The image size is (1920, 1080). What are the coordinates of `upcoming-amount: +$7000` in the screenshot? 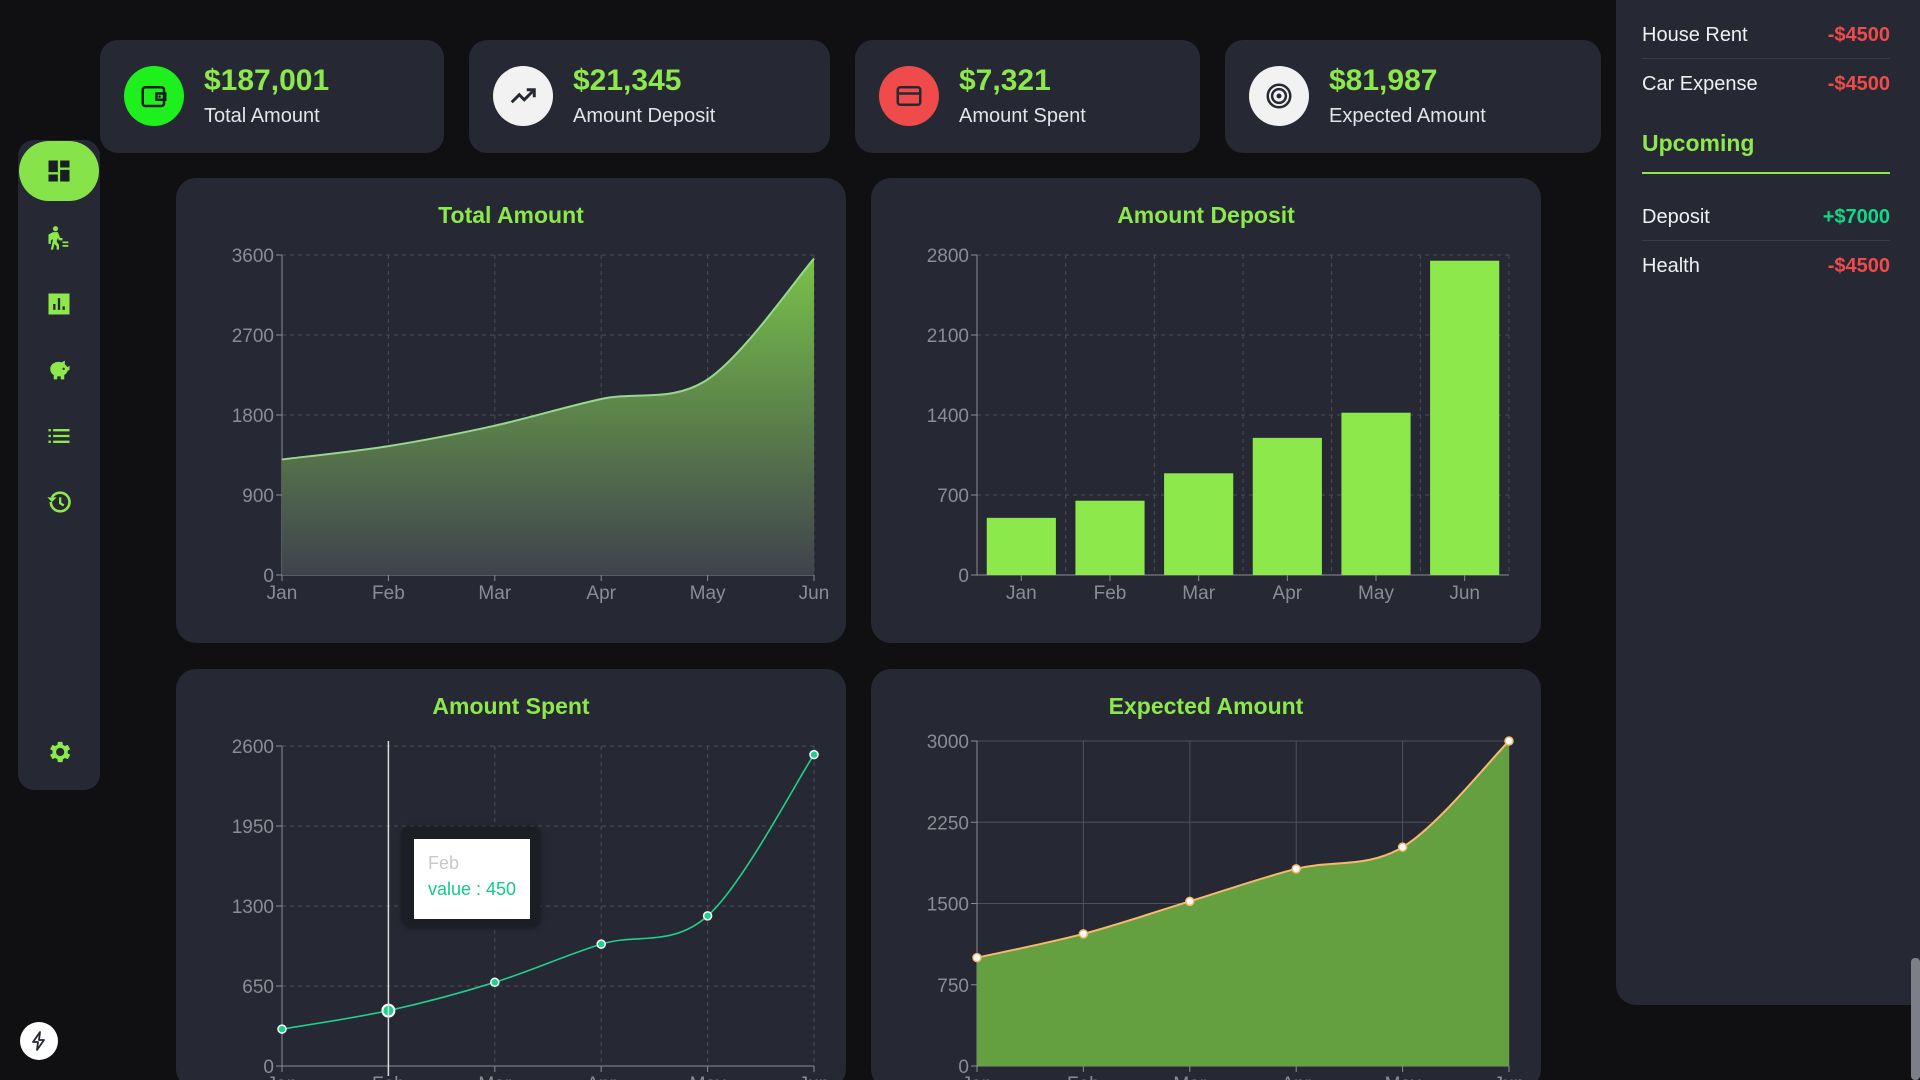 It's located at (1856, 217).